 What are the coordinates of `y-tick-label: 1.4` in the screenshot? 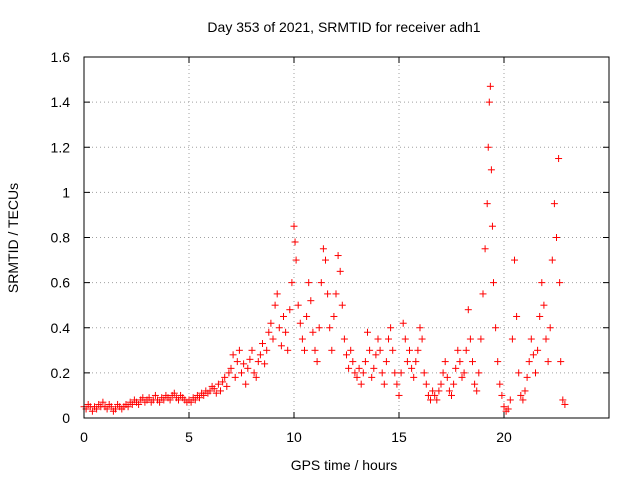 It's located at (61, 102).